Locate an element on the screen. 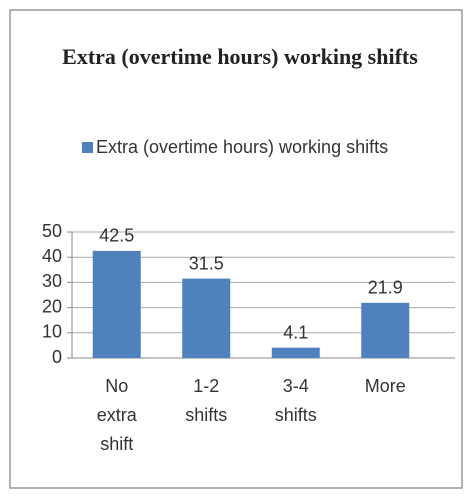 The image size is (474, 498). x-label-box: No extra shift is located at coordinates (116, 415).